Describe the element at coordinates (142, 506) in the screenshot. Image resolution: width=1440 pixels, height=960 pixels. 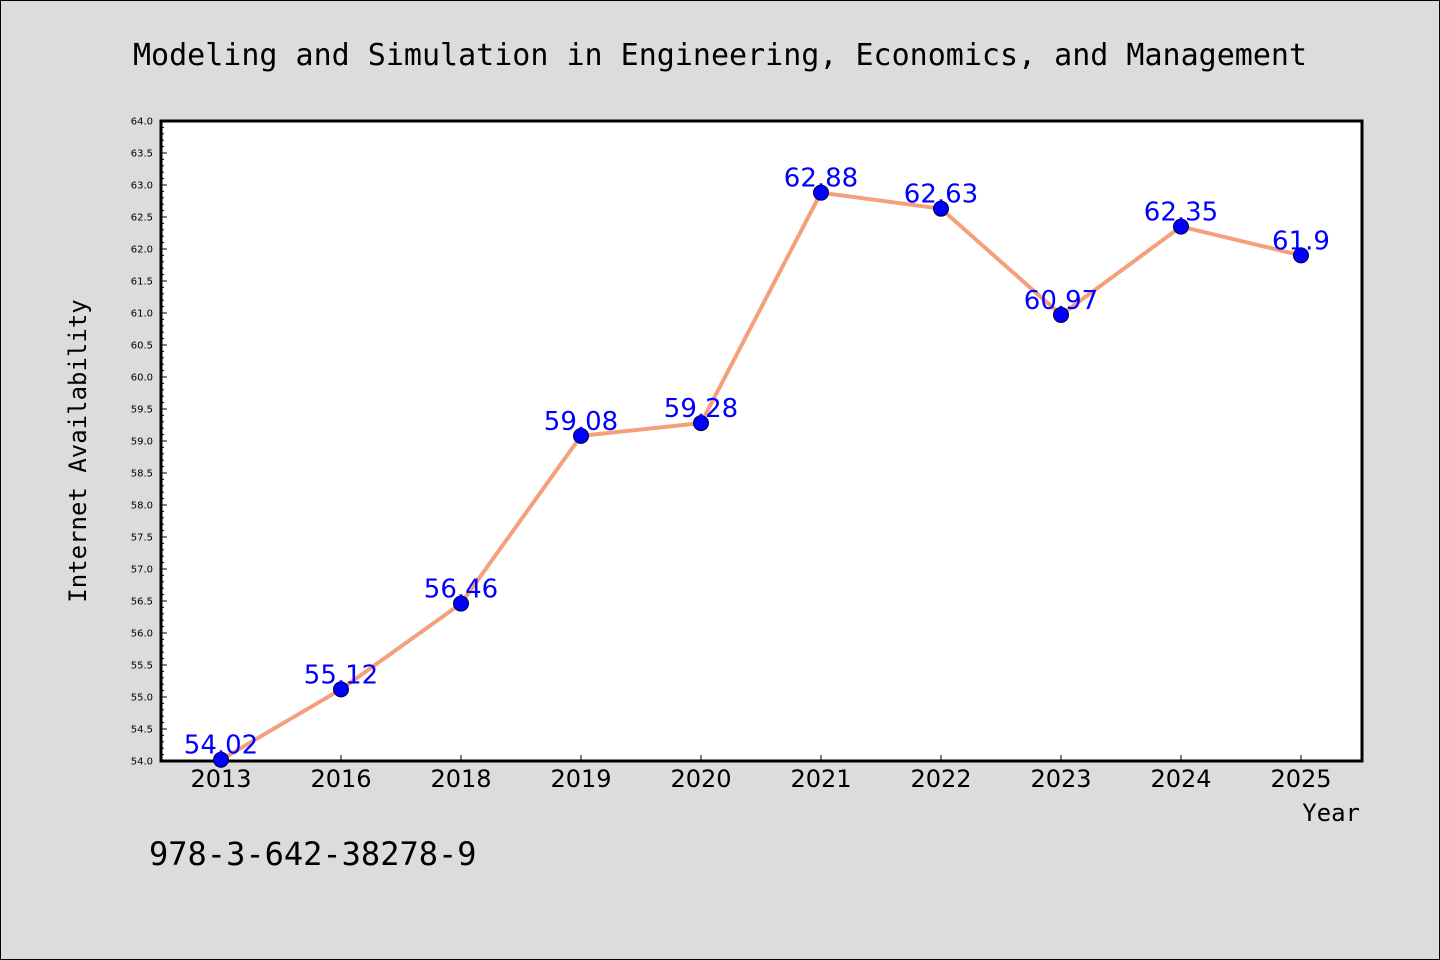
I see `y-tick-label: 58.0` at that location.